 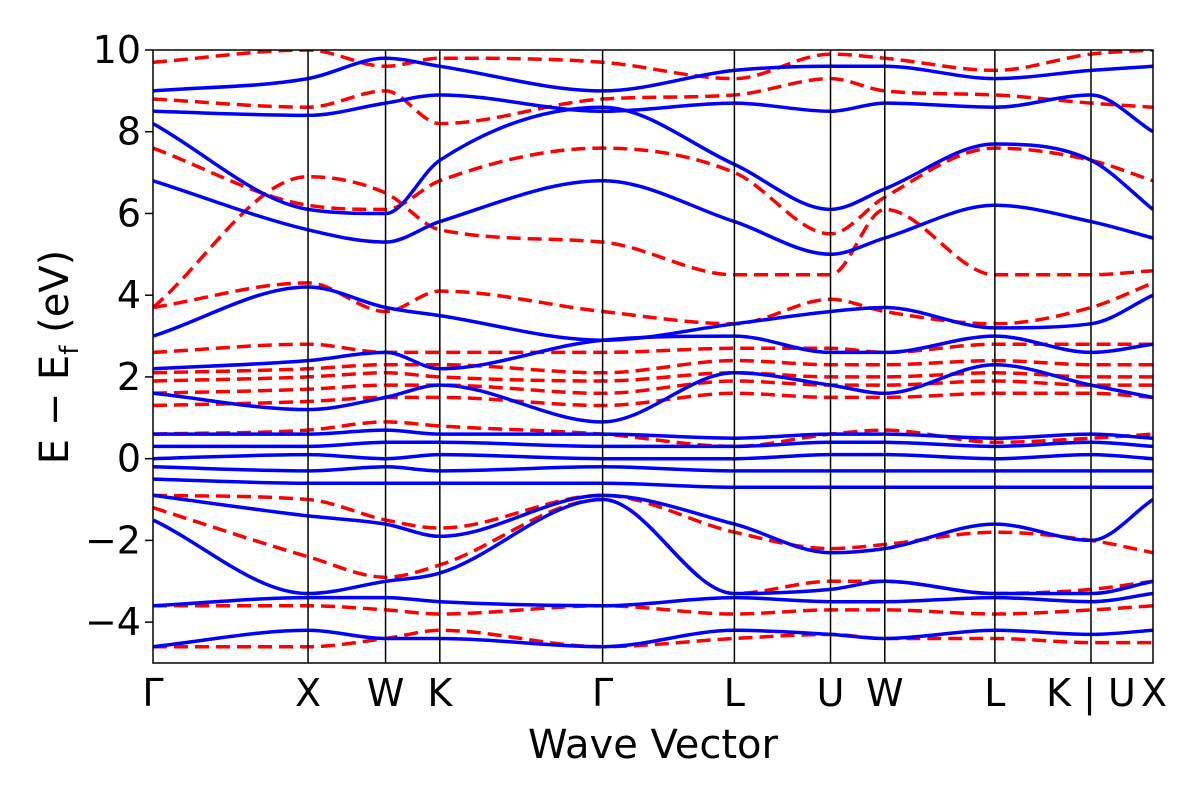 I want to click on y-tick-label: 4, so click(x=129, y=295).